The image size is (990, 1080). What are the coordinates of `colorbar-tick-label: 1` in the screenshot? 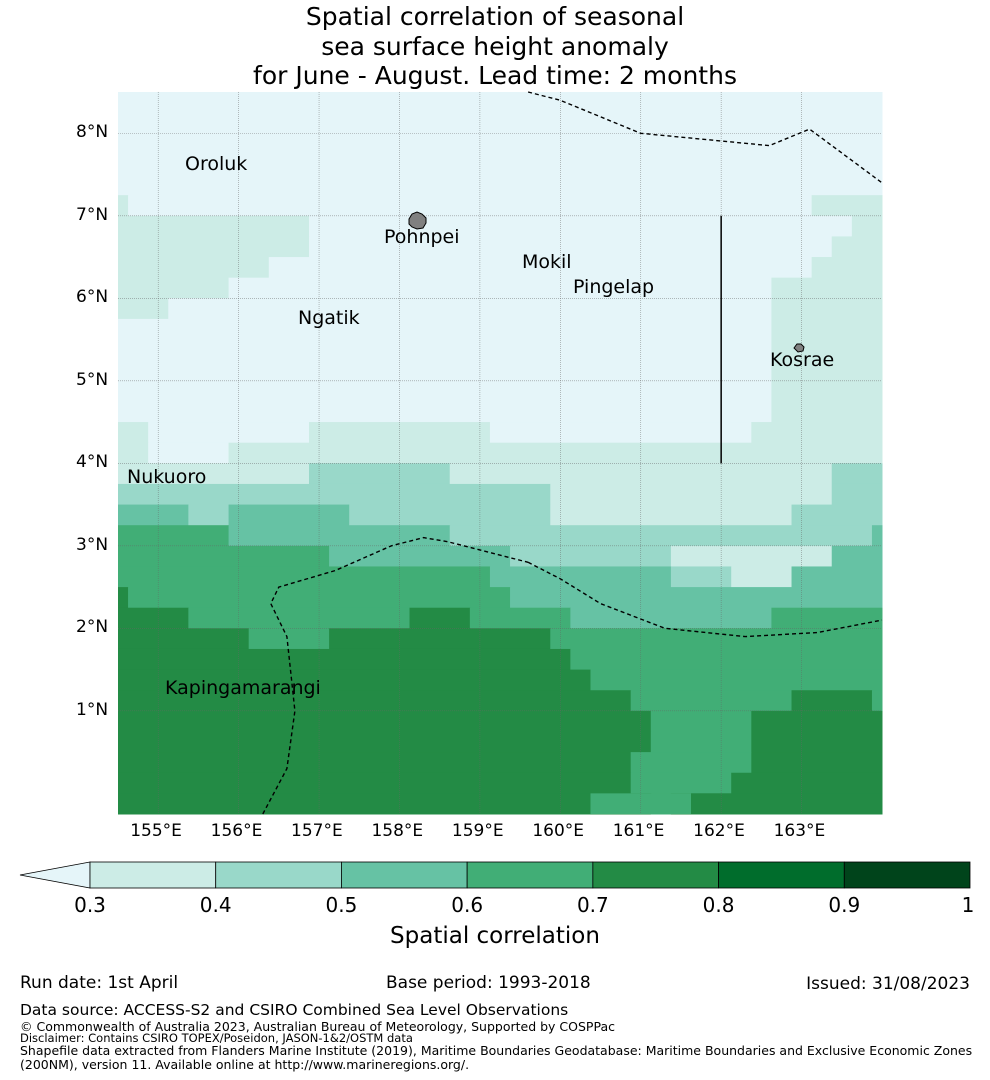 It's located at (968, 905).